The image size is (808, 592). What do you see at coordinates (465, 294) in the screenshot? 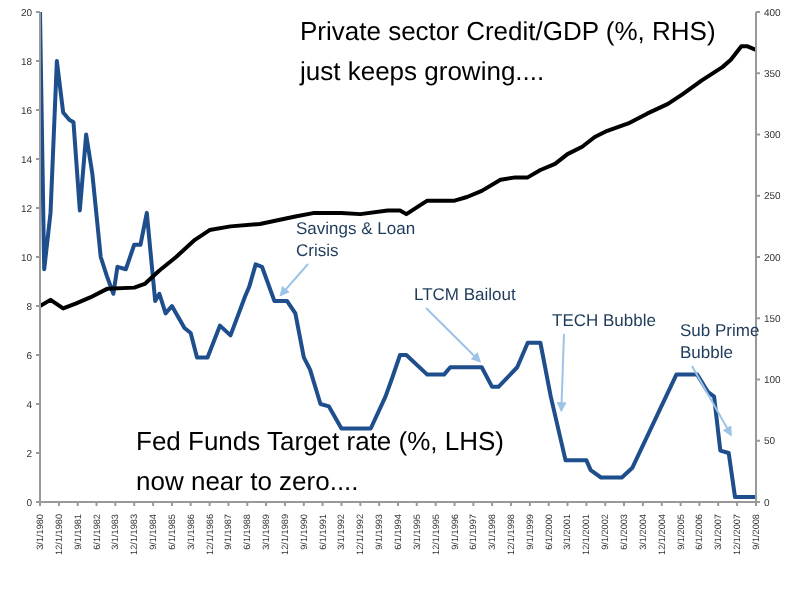
I see `annotation: LTCM Bailout` at bounding box center [465, 294].